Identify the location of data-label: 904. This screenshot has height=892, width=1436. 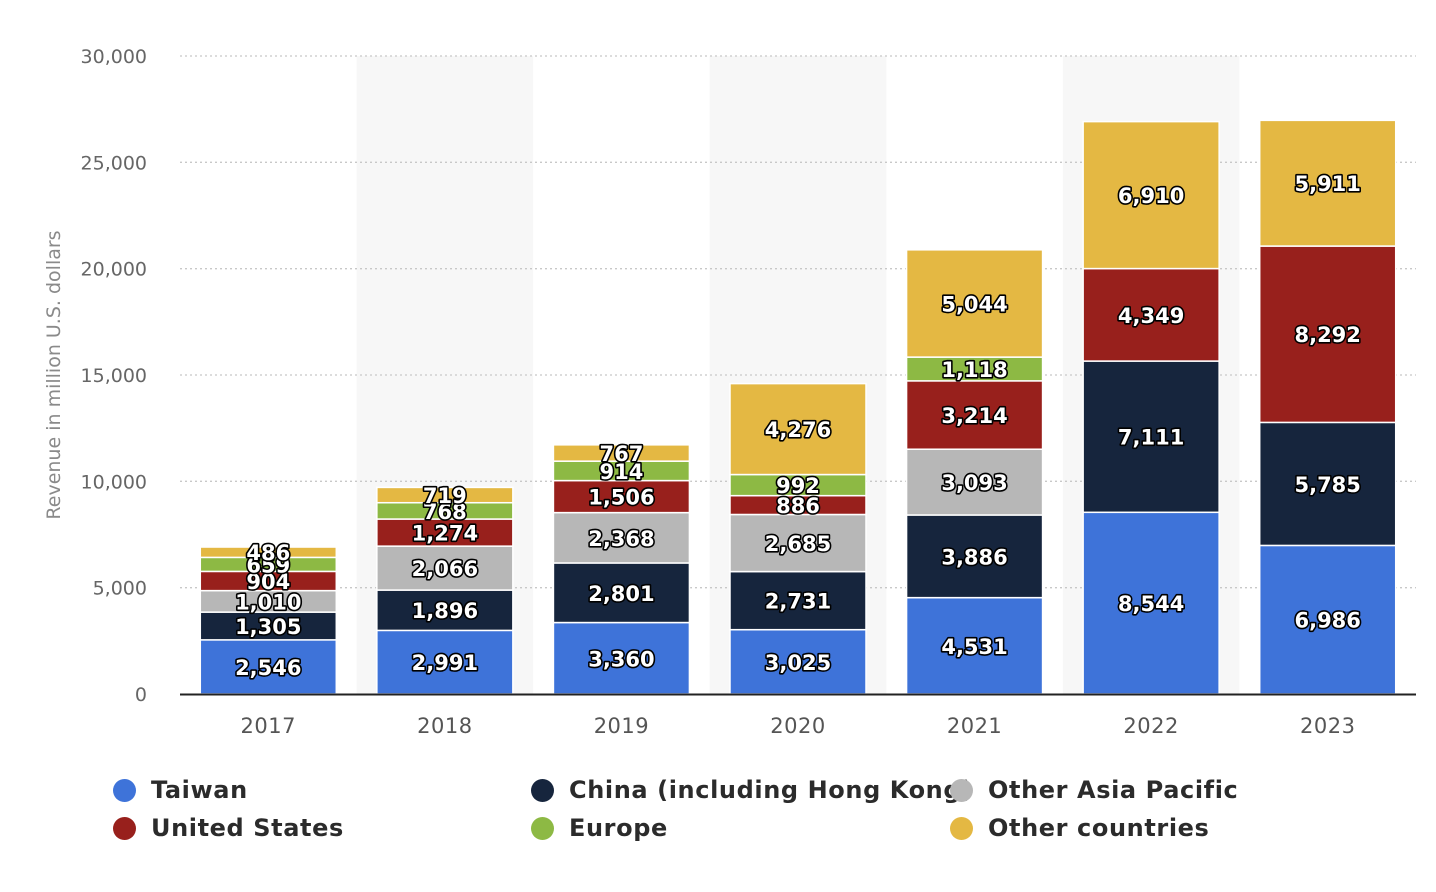
(268, 582).